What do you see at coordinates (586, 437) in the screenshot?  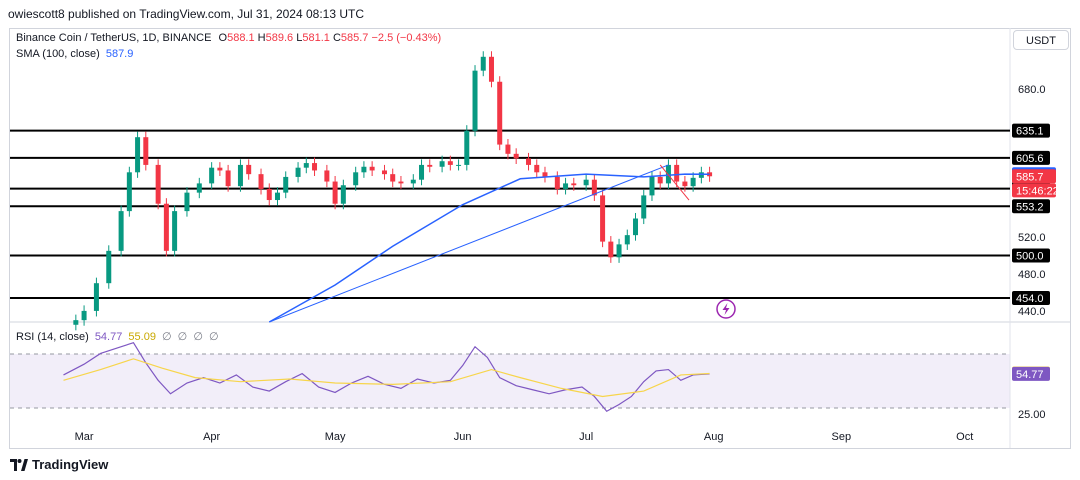 I see `x-tick-label: Jul` at bounding box center [586, 437].